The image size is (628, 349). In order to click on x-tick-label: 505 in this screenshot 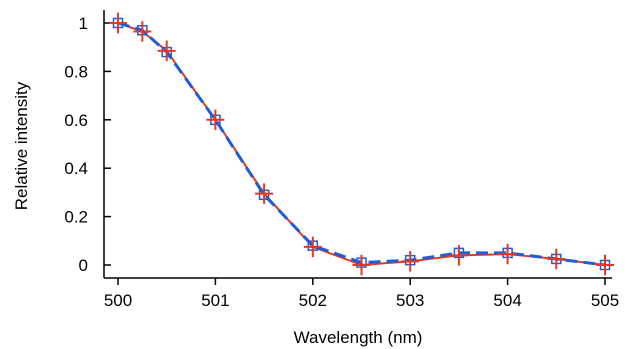, I will do `click(605, 300)`.